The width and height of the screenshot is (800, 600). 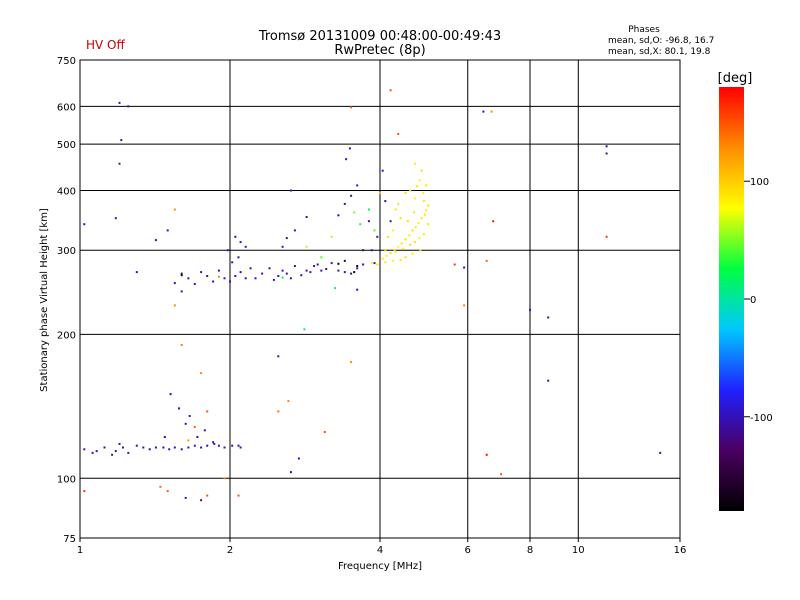 What do you see at coordinates (66, 300) in the screenshot?
I see `y-tick-labels: 75 100 200 300 400 500 600 750` at bounding box center [66, 300].